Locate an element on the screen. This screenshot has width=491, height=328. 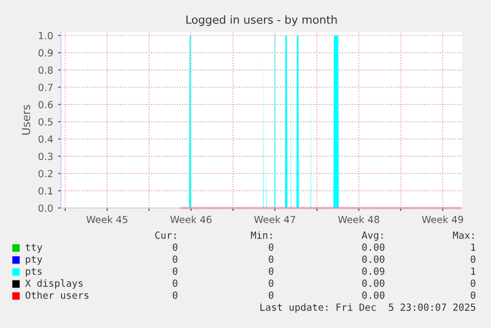
legend-label: pty is located at coordinates (34, 260).